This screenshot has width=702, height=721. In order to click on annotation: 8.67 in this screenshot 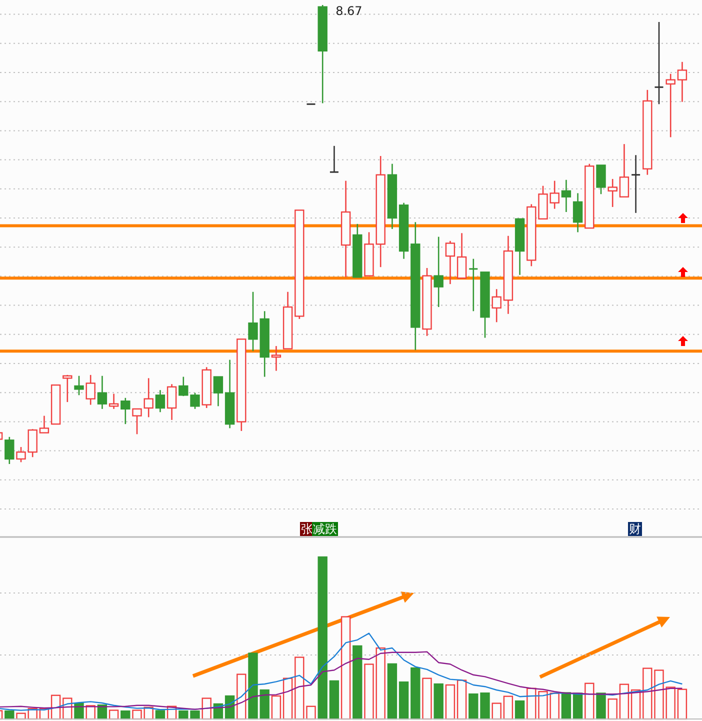, I will do `click(349, 11)`.